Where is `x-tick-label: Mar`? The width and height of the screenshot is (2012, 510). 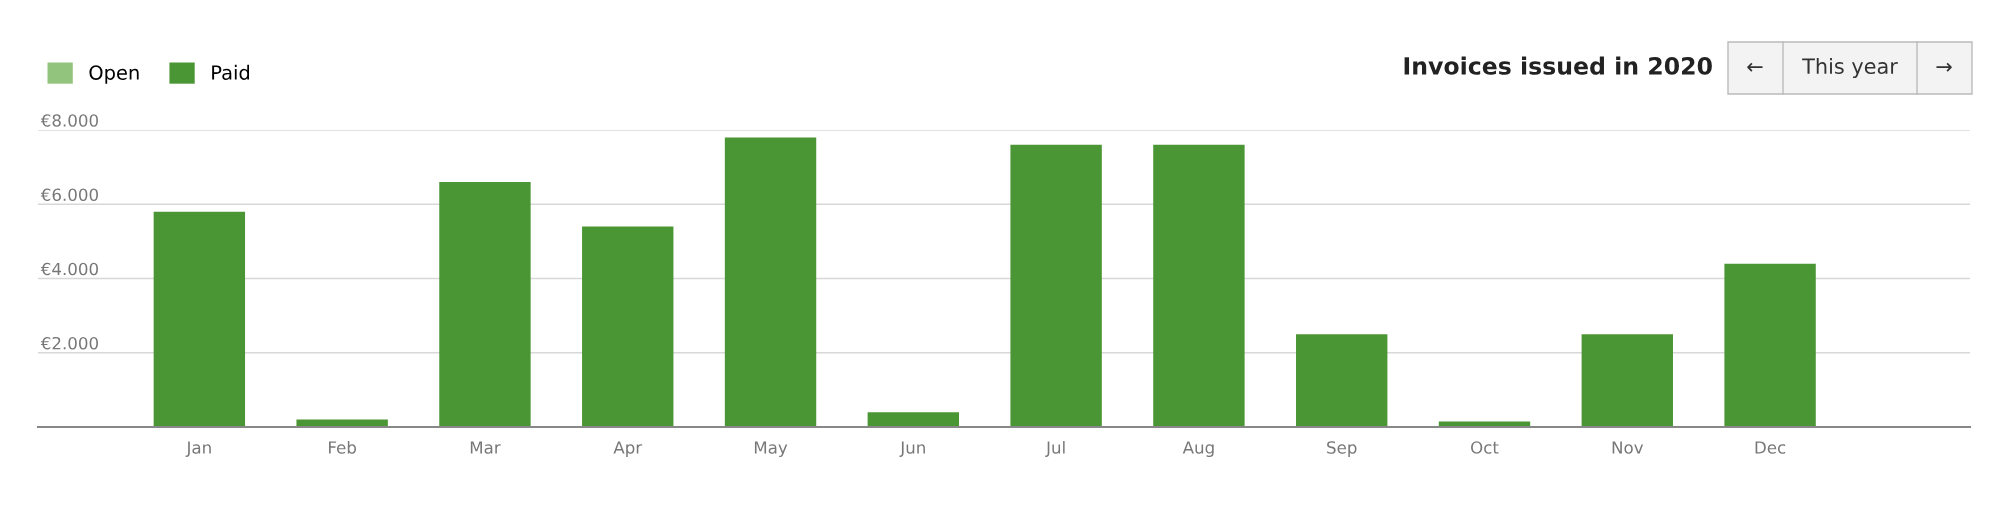
x-tick-label: Mar is located at coordinates (485, 447).